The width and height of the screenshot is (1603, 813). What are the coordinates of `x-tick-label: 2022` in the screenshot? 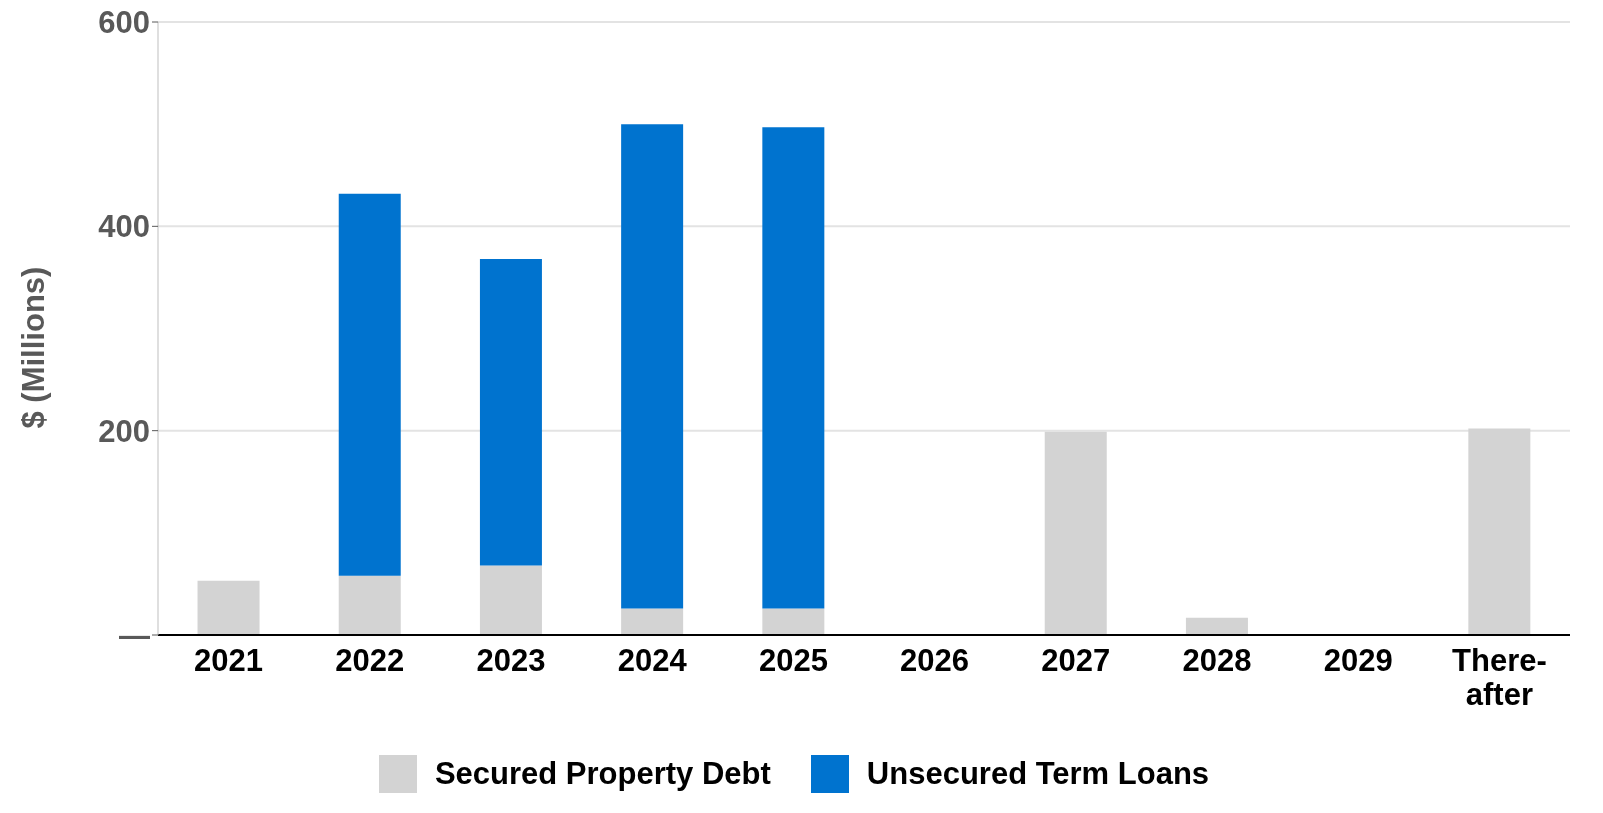 It's located at (370, 660).